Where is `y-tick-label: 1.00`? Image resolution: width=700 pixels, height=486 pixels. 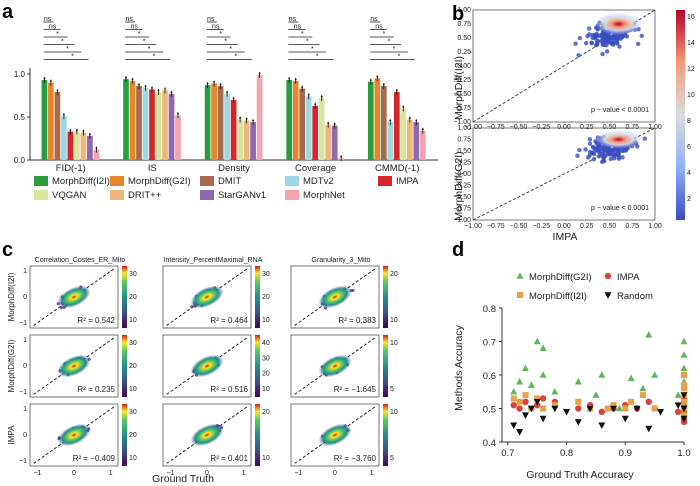
y-tick-label: 1.00 is located at coordinates (464, 128).